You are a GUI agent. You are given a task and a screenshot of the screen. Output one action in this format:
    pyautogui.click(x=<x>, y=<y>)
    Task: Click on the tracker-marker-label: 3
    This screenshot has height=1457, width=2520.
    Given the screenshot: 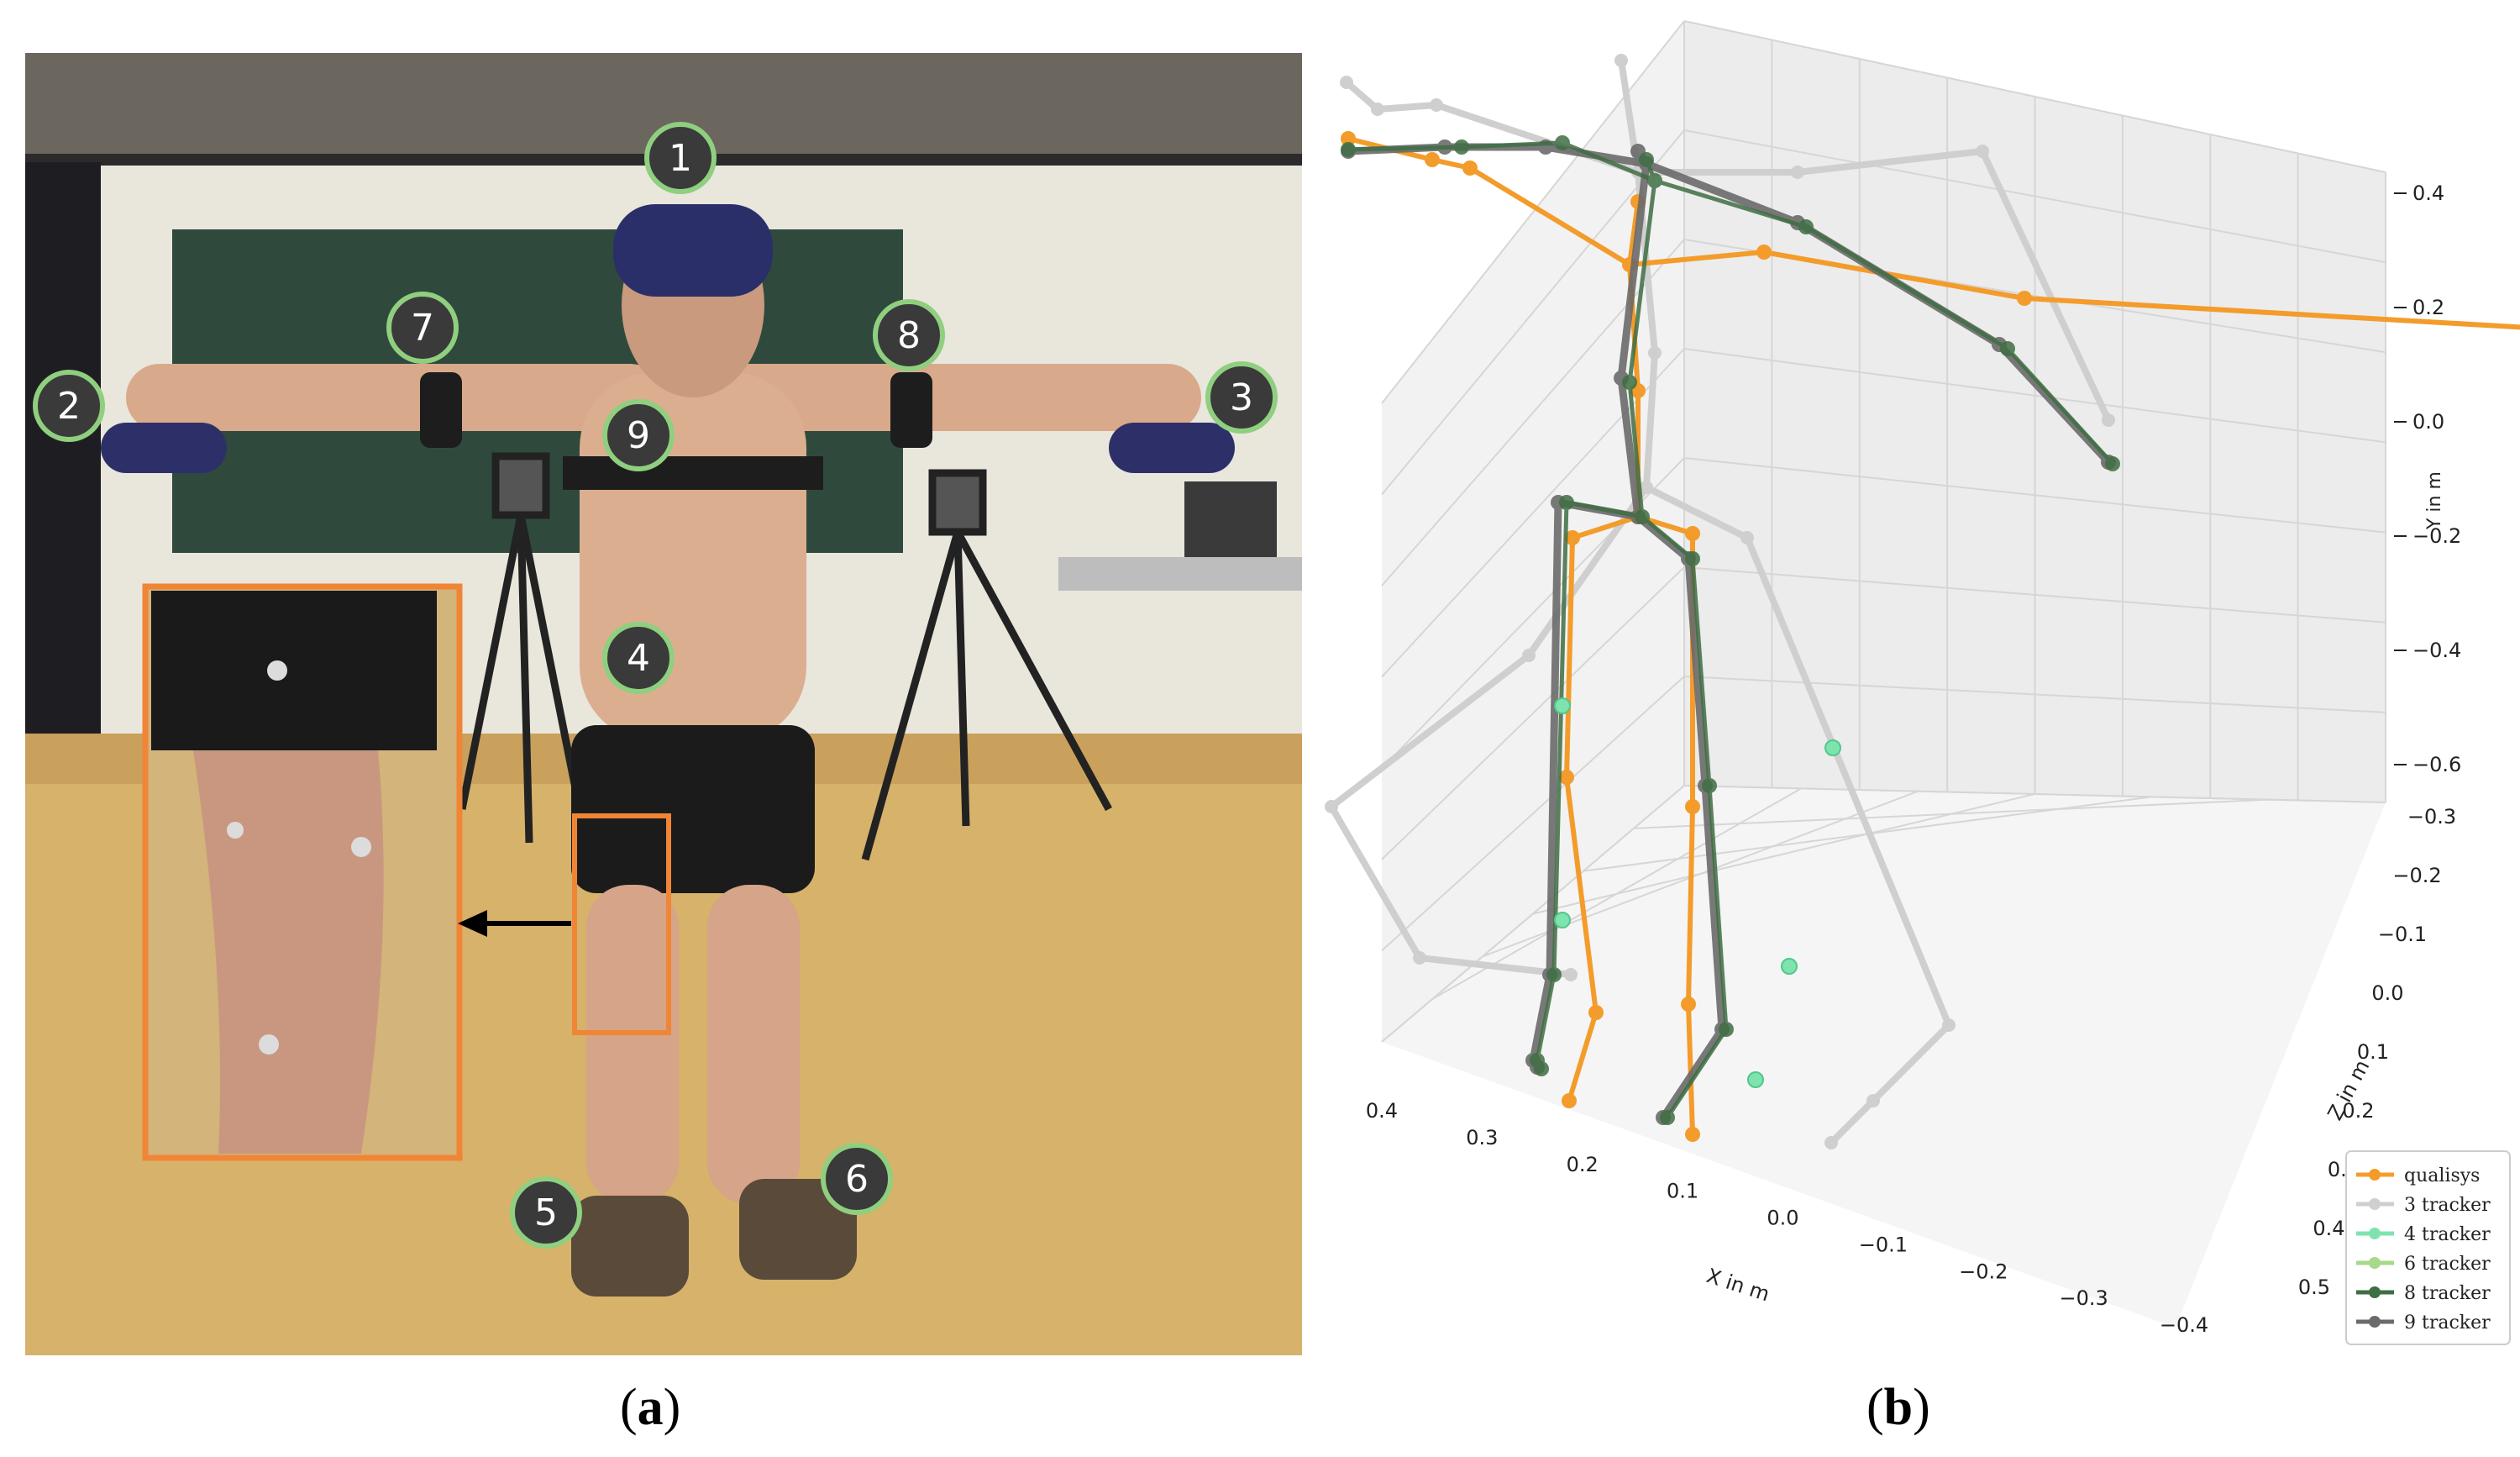 What is the action you would take?
    pyautogui.click(x=1241, y=398)
    